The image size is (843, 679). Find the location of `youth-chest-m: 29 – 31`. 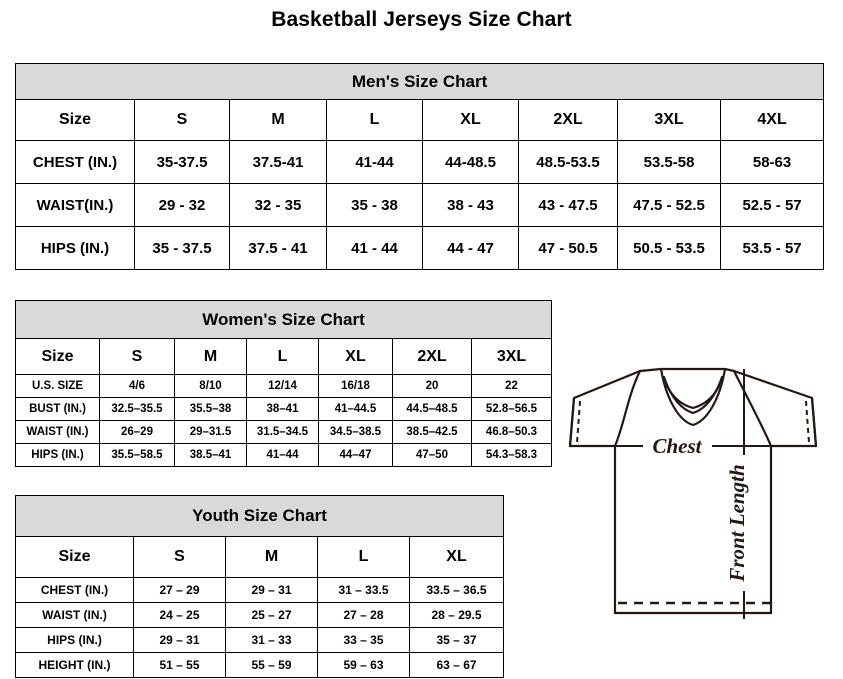

youth-chest-m: 29 – 31 is located at coordinates (271, 590).